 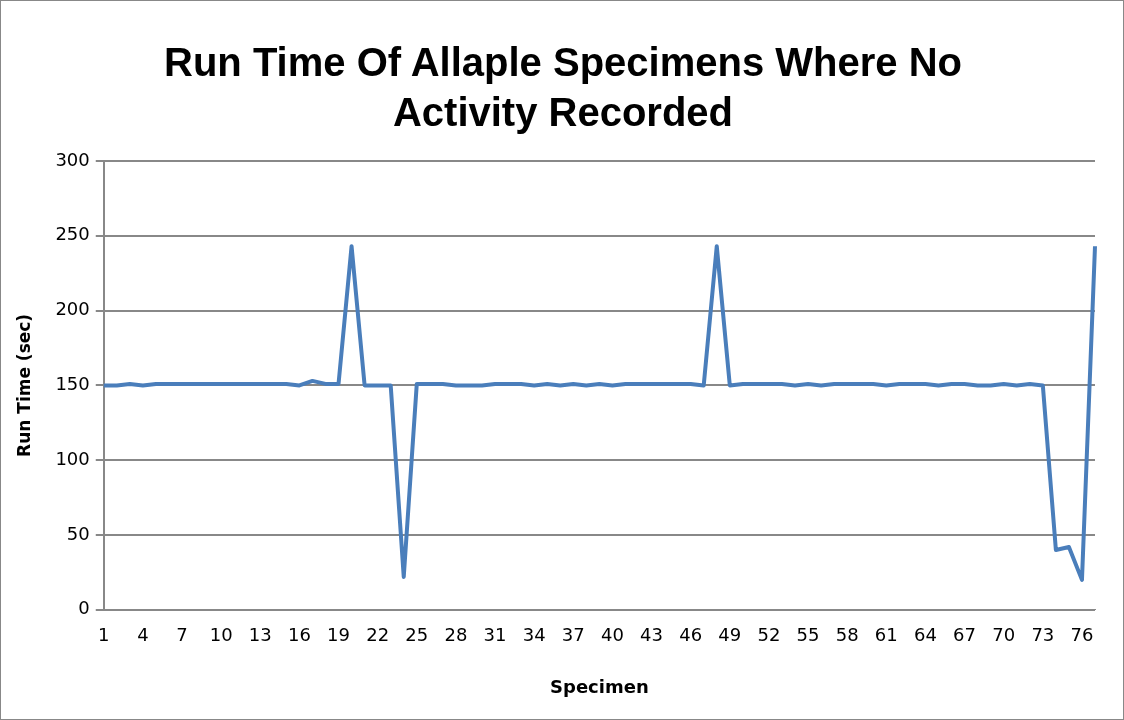 What do you see at coordinates (260, 635) in the screenshot?
I see `x-tick-label: 13` at bounding box center [260, 635].